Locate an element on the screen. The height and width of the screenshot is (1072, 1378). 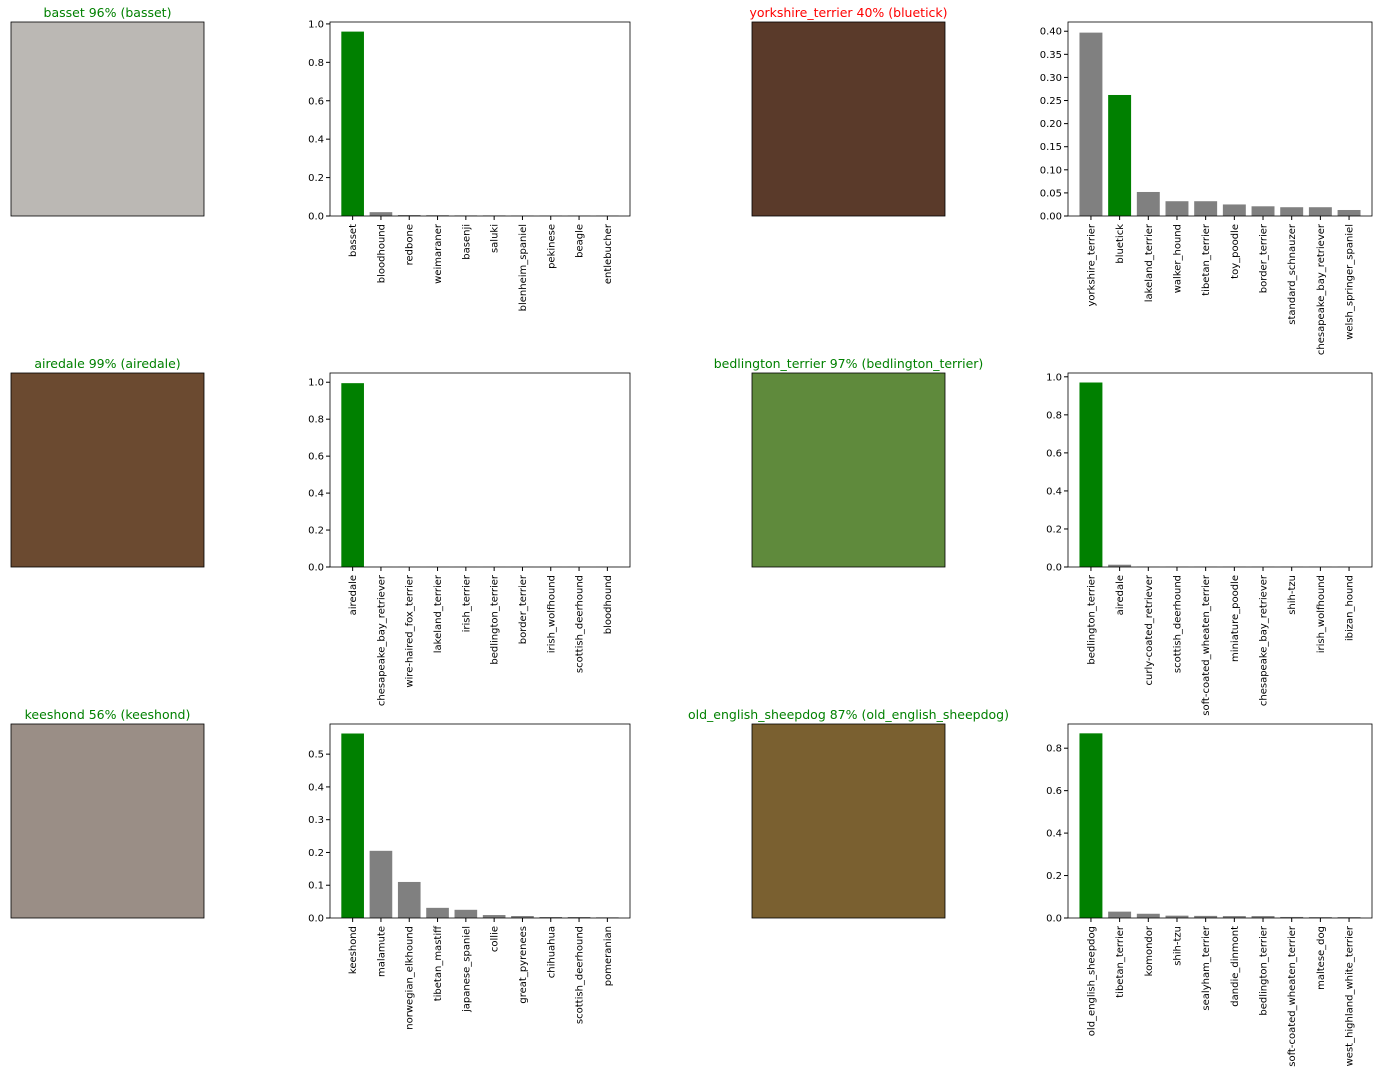
x-tick-label: great_pyrenees is located at coordinates (523, 965).